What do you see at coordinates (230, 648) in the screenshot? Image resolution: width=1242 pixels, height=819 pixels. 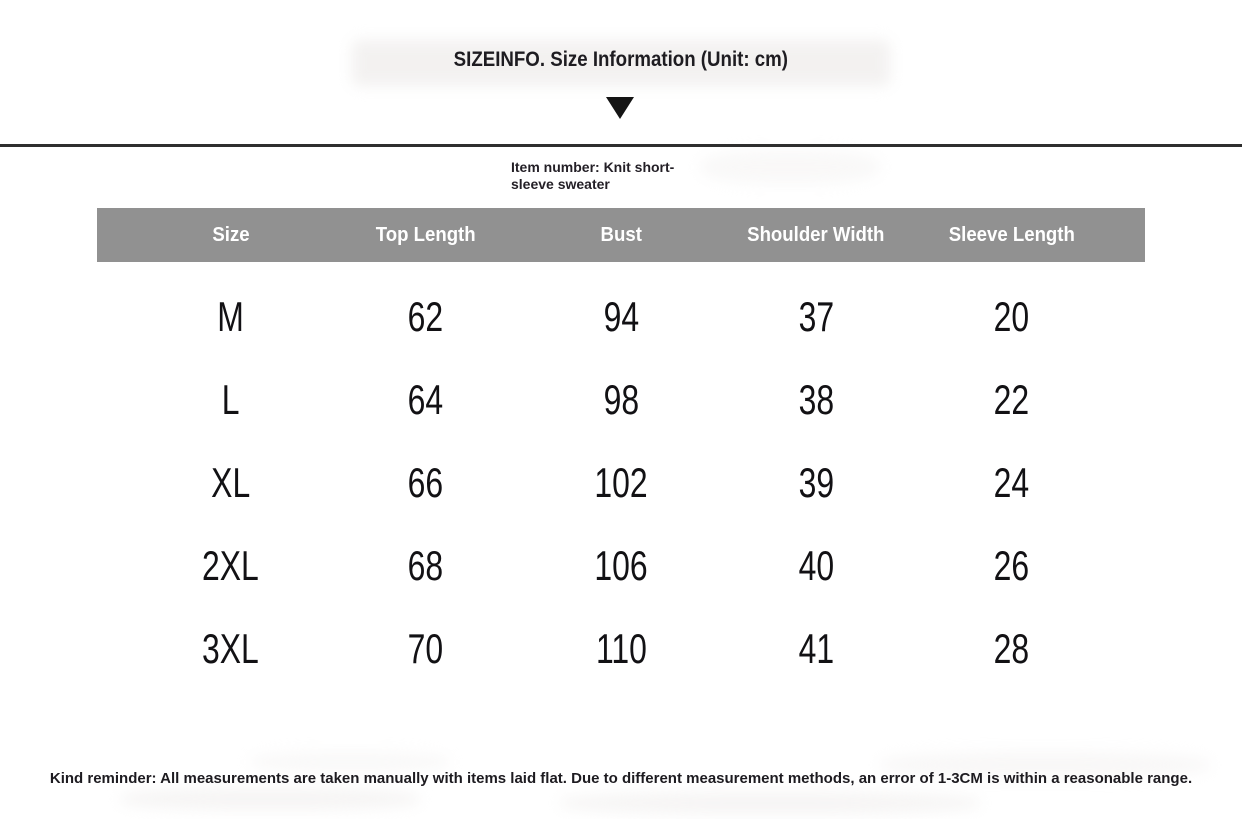 I see `cell-size: 3XL` at bounding box center [230, 648].